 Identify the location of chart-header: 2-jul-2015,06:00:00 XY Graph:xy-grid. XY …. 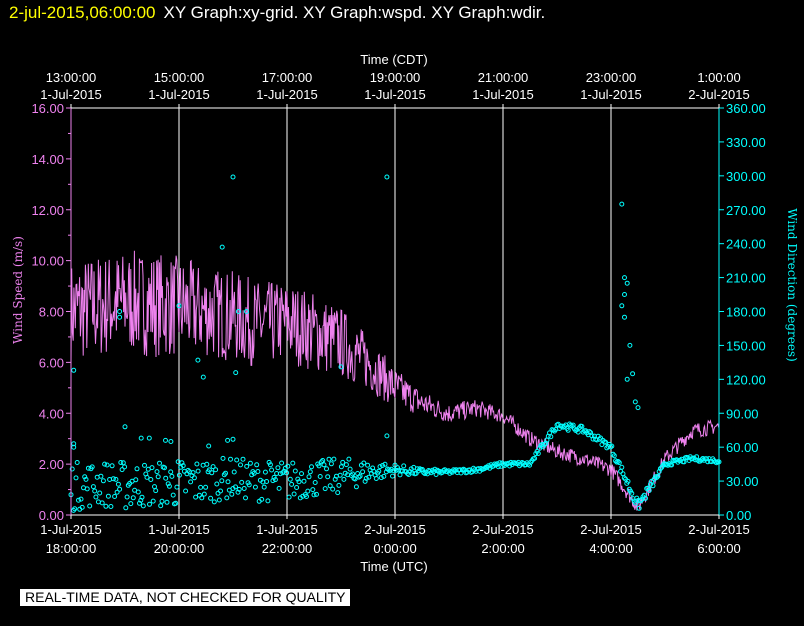
(277, 13).